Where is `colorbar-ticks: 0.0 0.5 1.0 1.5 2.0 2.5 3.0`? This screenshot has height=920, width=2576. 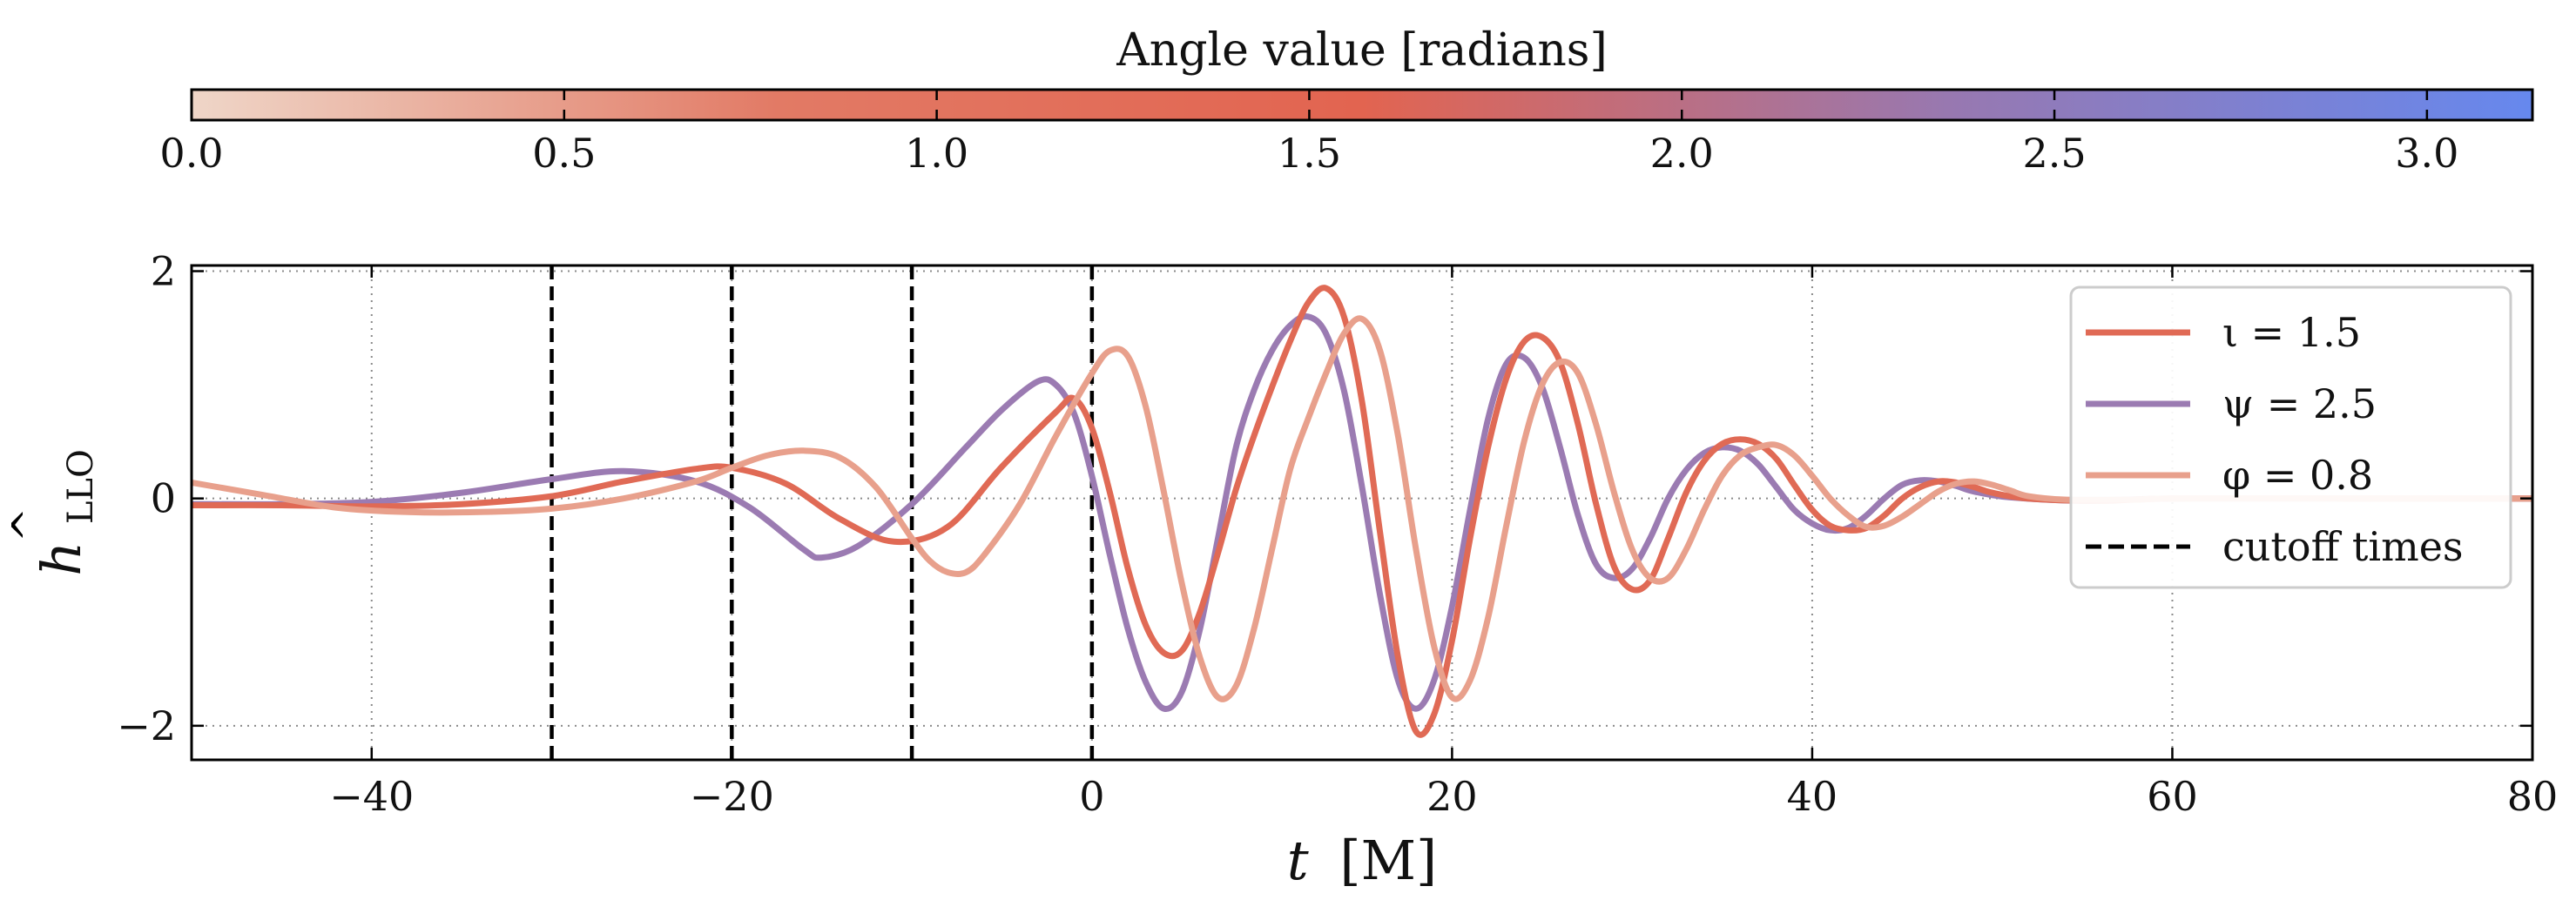 colorbar-ticks: 0.0 0.5 1.0 1.5 2.0 2.5 3.0 is located at coordinates (1308, 133).